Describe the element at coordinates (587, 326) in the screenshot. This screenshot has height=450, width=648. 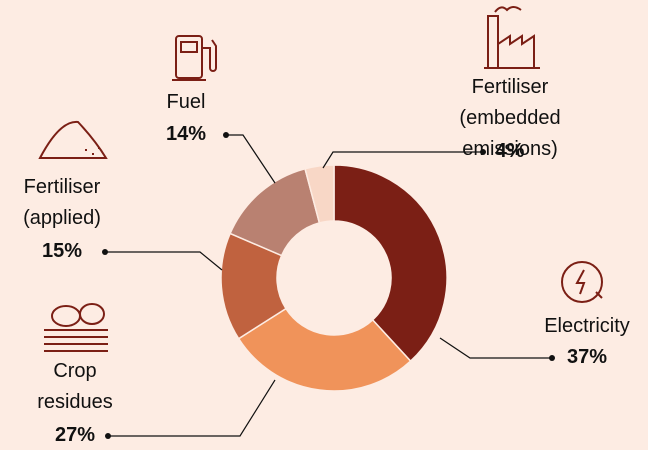
I see `slice-label: Electricity` at that location.